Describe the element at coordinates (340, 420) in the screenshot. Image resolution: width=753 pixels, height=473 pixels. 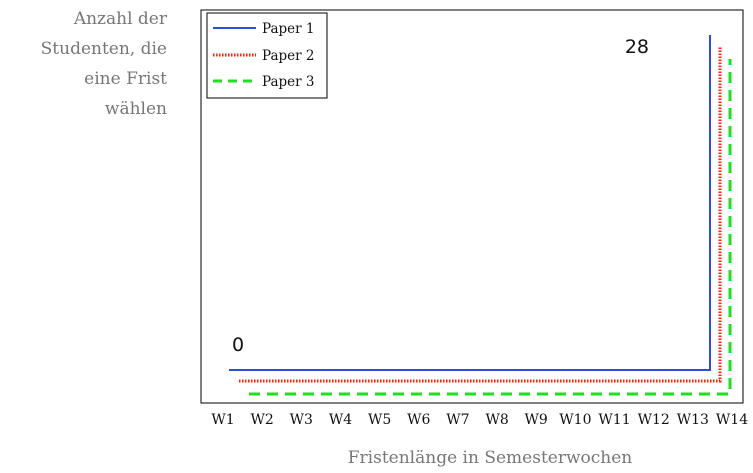
I see `x-tick-label: W4` at that location.